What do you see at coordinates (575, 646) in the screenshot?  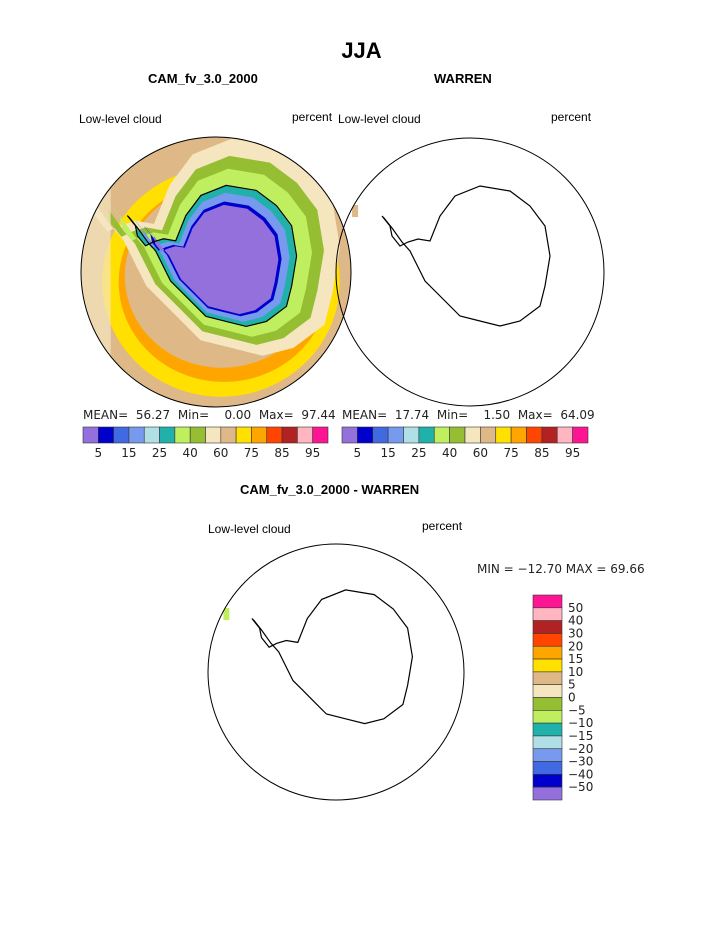 I see `colorbar3-tick-label: 20` at bounding box center [575, 646].